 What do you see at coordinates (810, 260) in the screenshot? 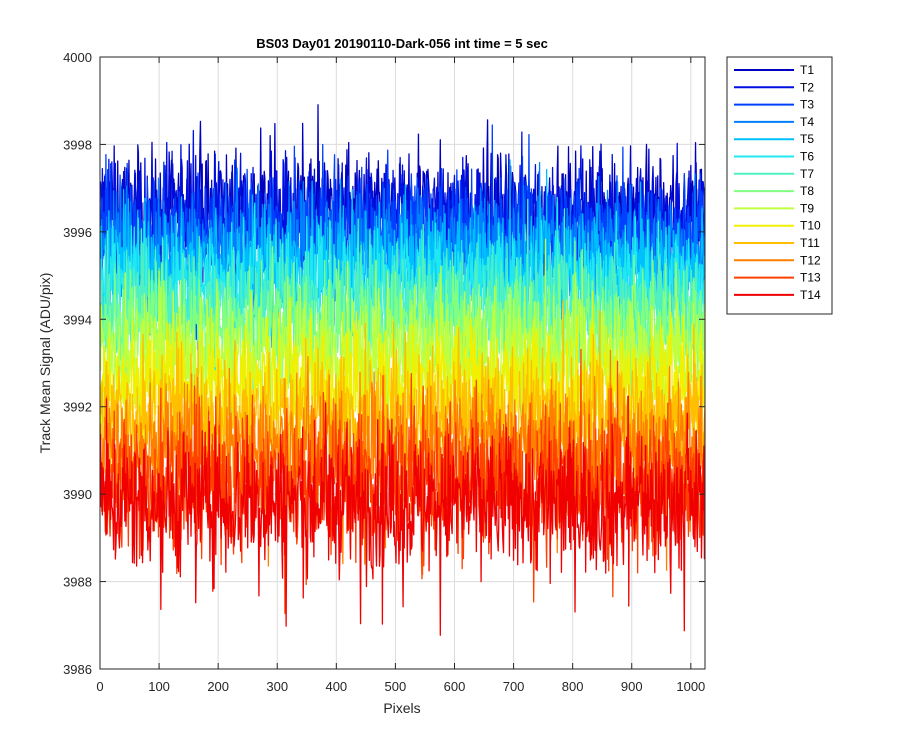
I see `legend-label-t12: T12` at bounding box center [810, 260].